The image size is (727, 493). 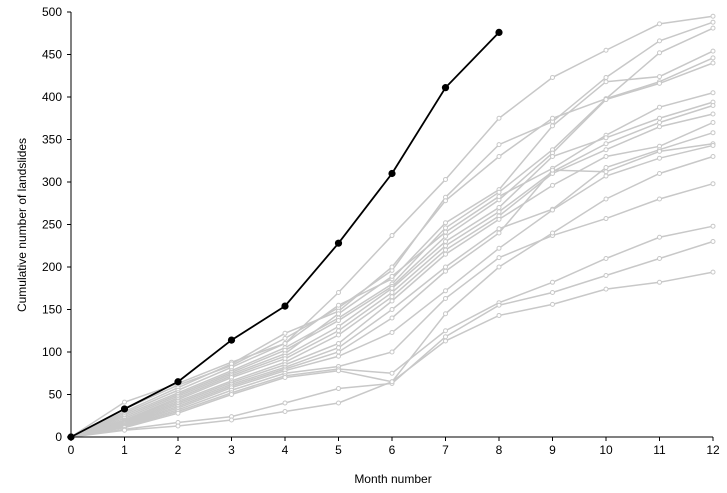 I want to click on y-tick-label: 500, so click(x=52, y=12).